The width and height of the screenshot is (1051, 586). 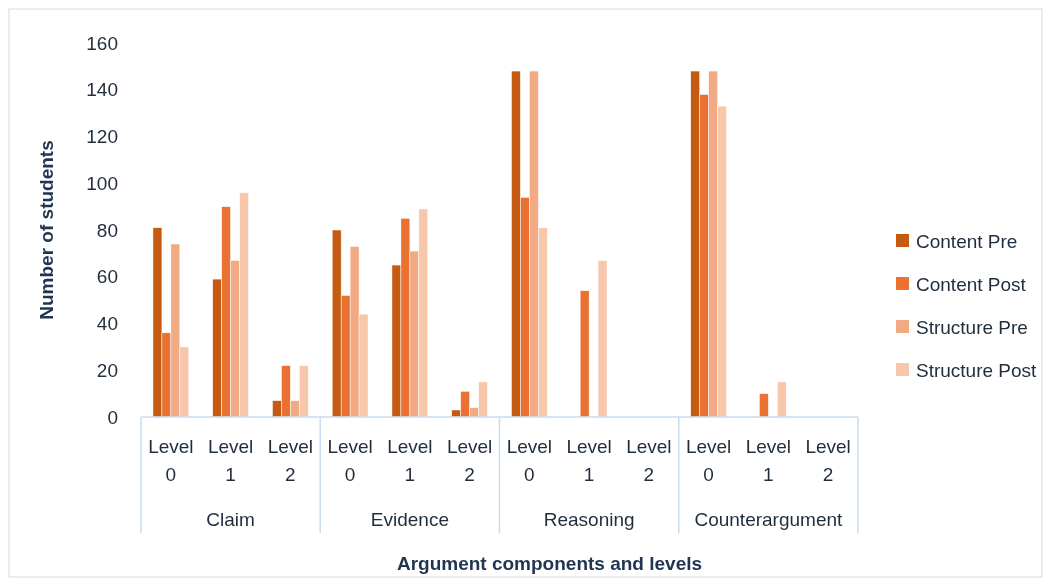 I want to click on y-tick-label: 160, so click(x=102, y=43).